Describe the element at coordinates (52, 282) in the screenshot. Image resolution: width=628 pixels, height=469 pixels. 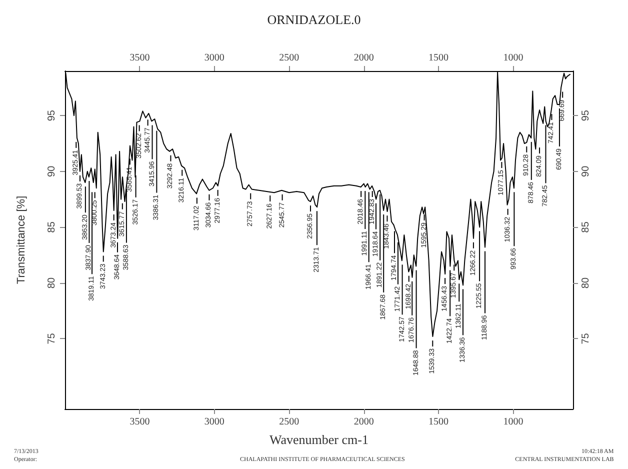
I see `y-tick-label: 80` at that location.